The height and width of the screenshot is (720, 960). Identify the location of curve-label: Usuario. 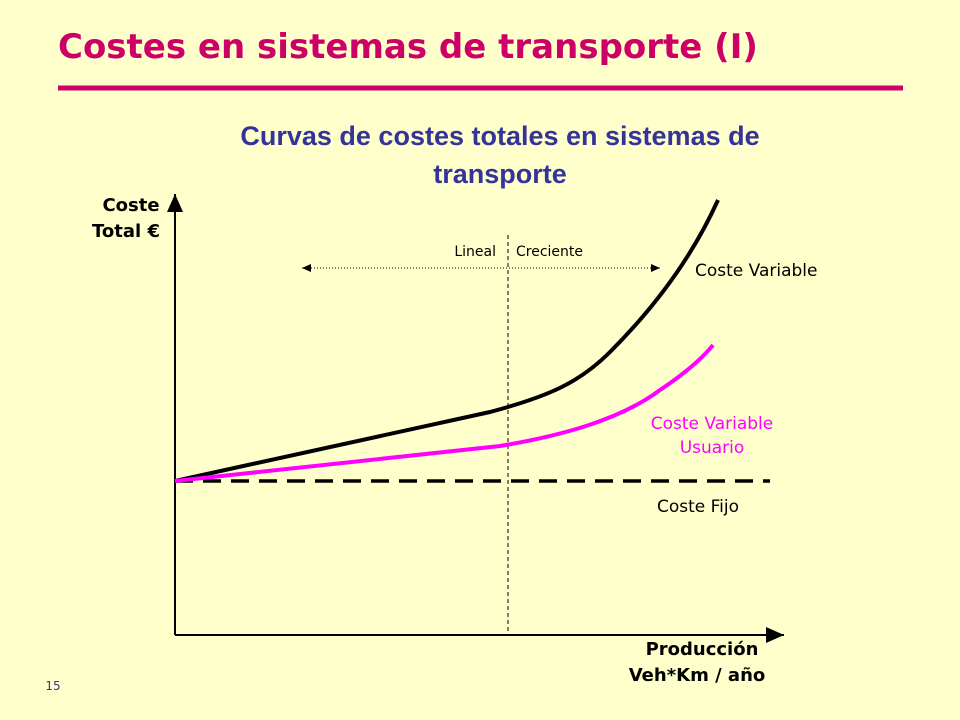
(712, 448).